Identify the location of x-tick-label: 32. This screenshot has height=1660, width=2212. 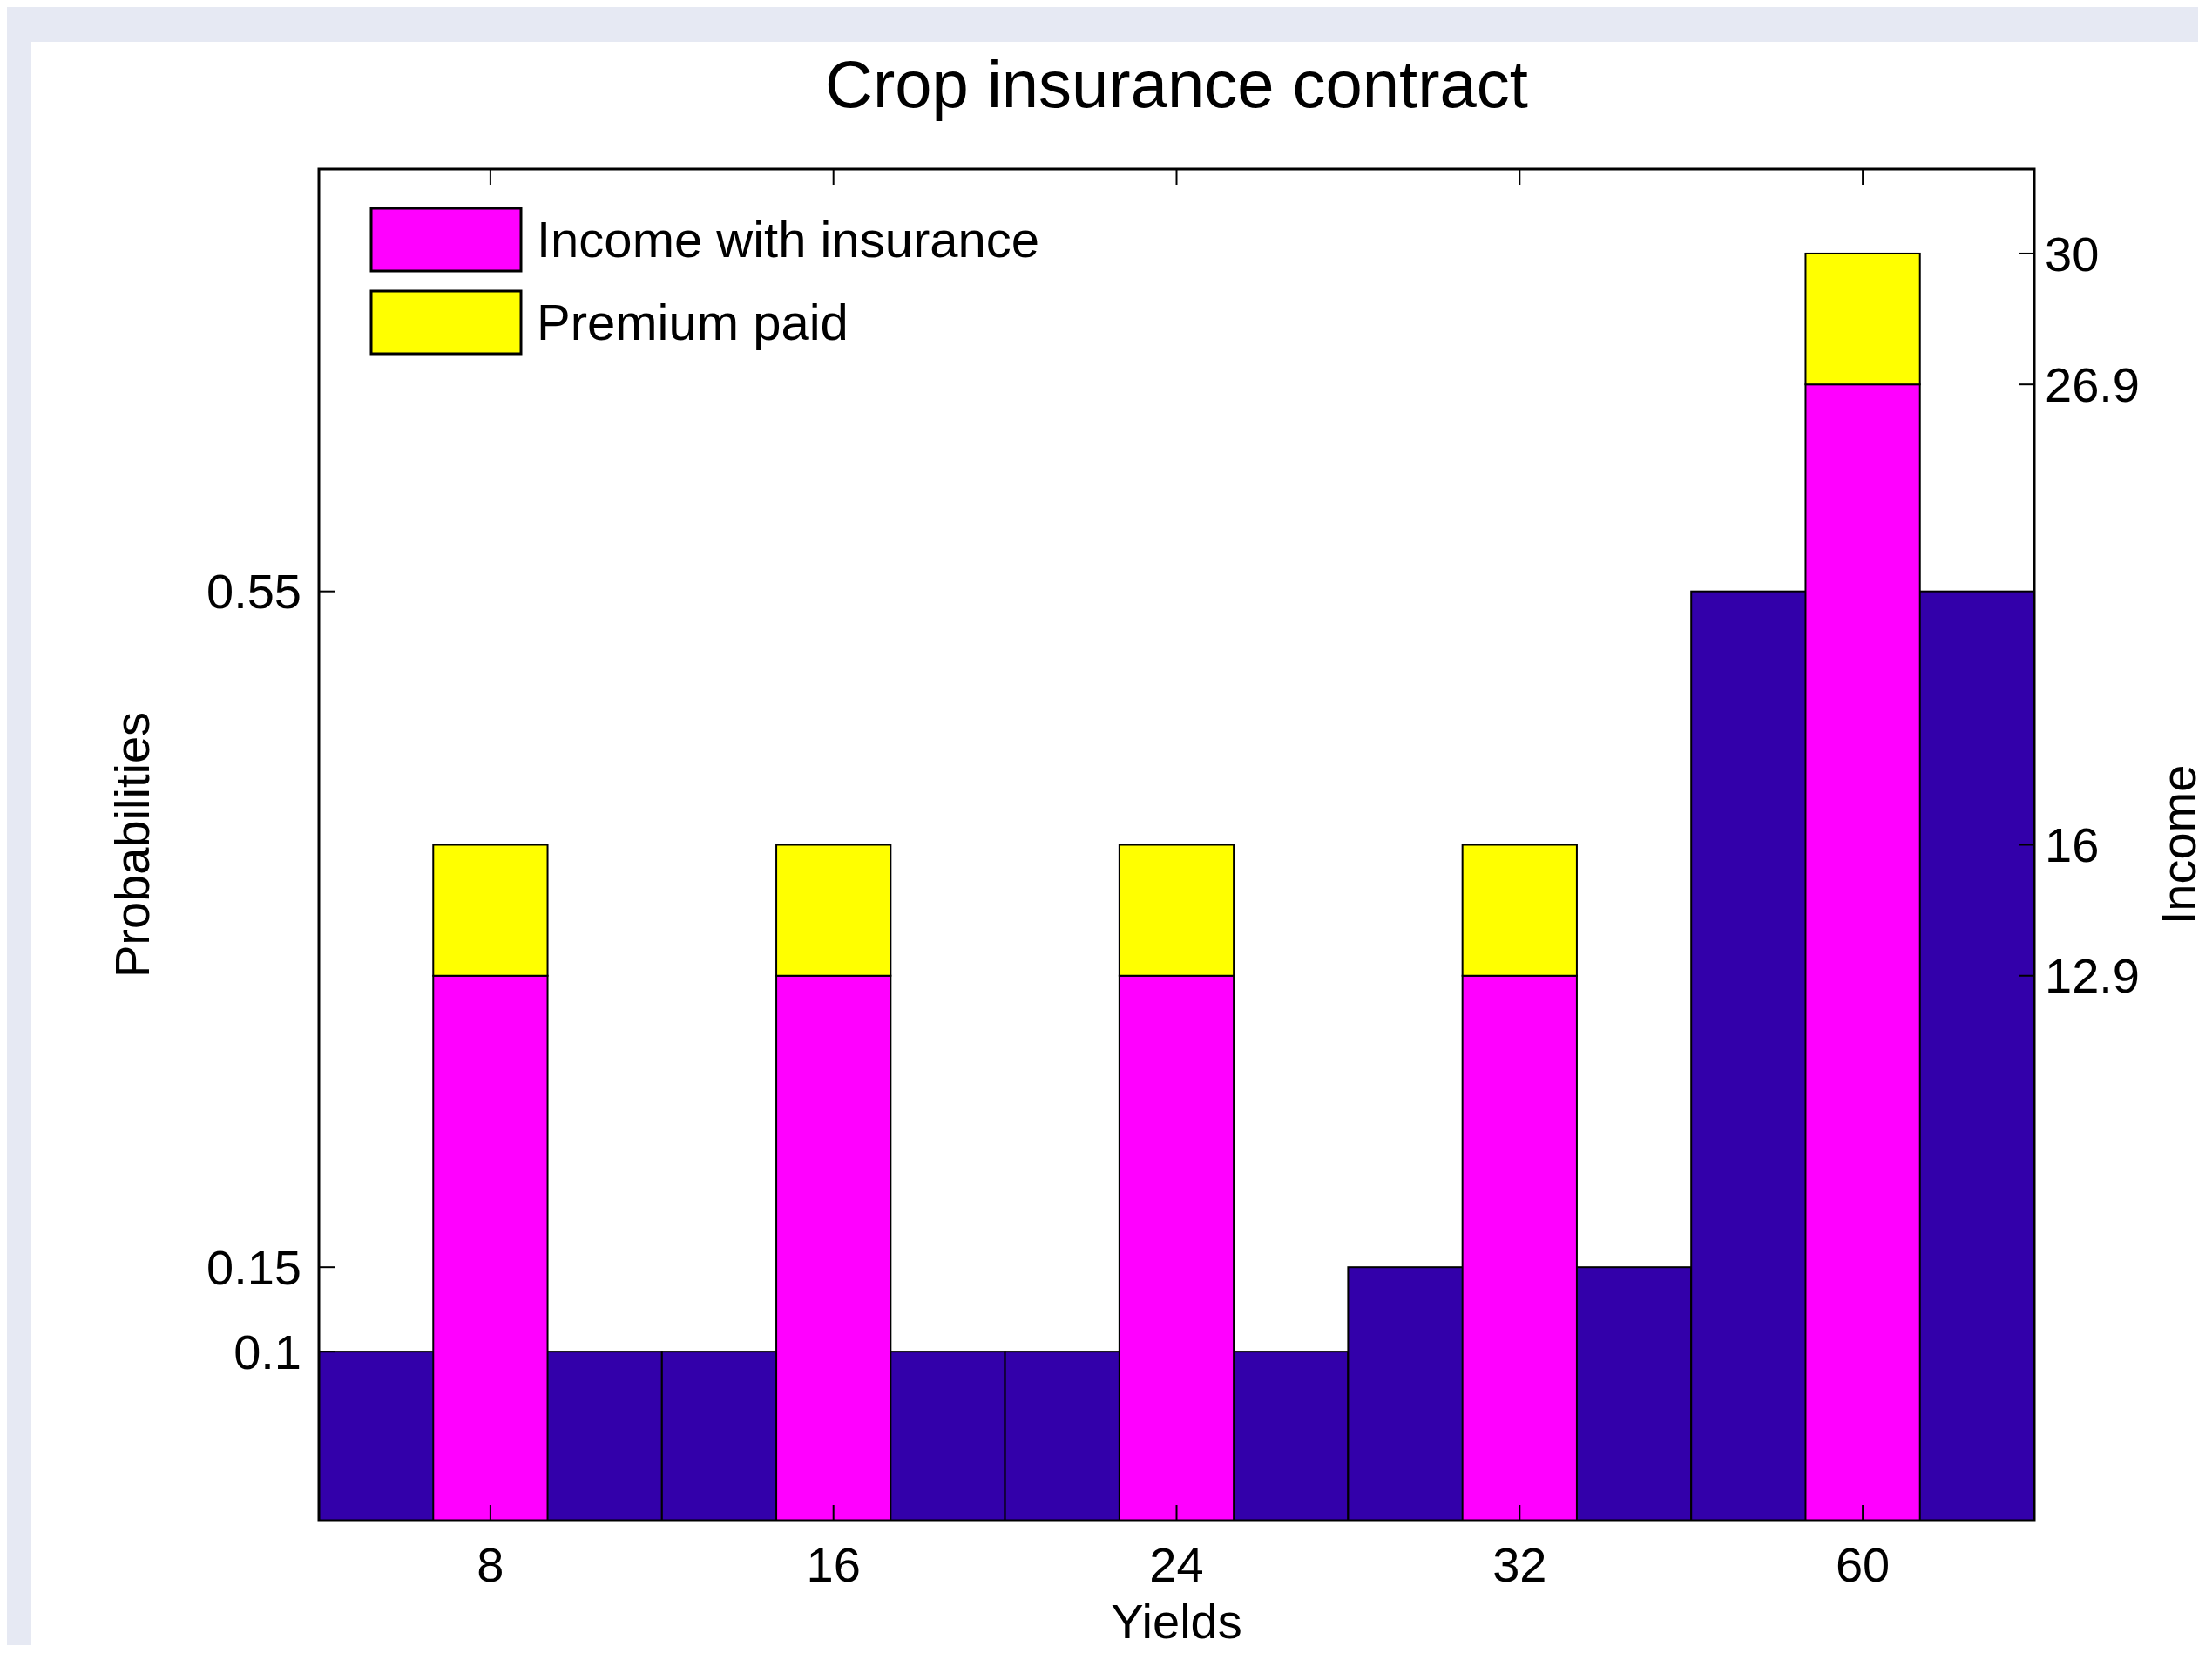
(1519, 1564).